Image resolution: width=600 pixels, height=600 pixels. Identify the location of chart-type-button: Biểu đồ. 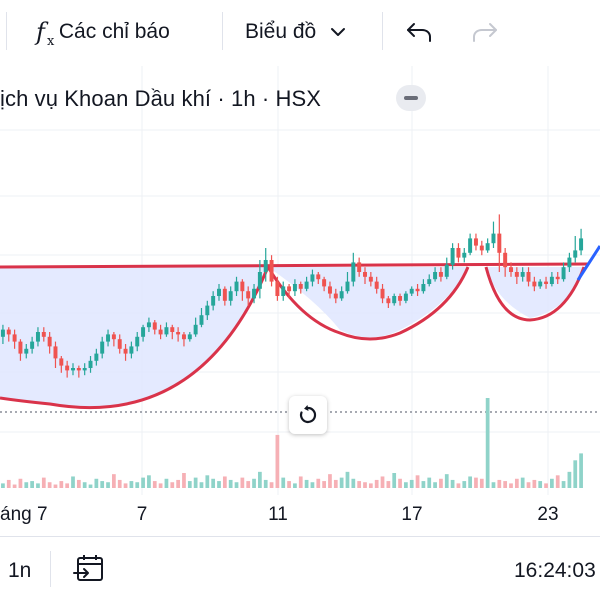
(295, 32).